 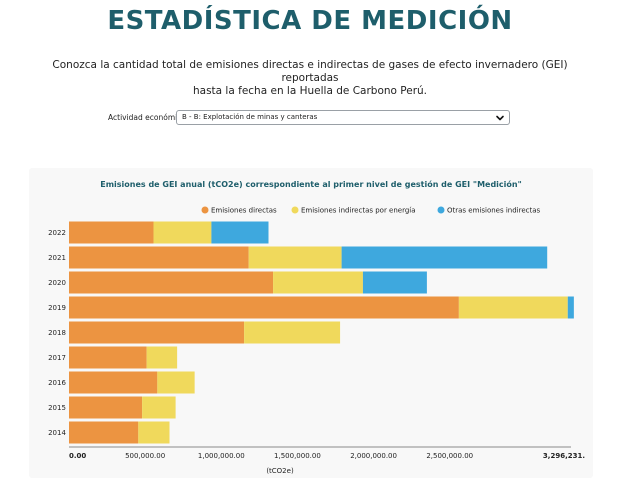 I want to click on y-tick-2014: 2014, so click(x=57, y=433).